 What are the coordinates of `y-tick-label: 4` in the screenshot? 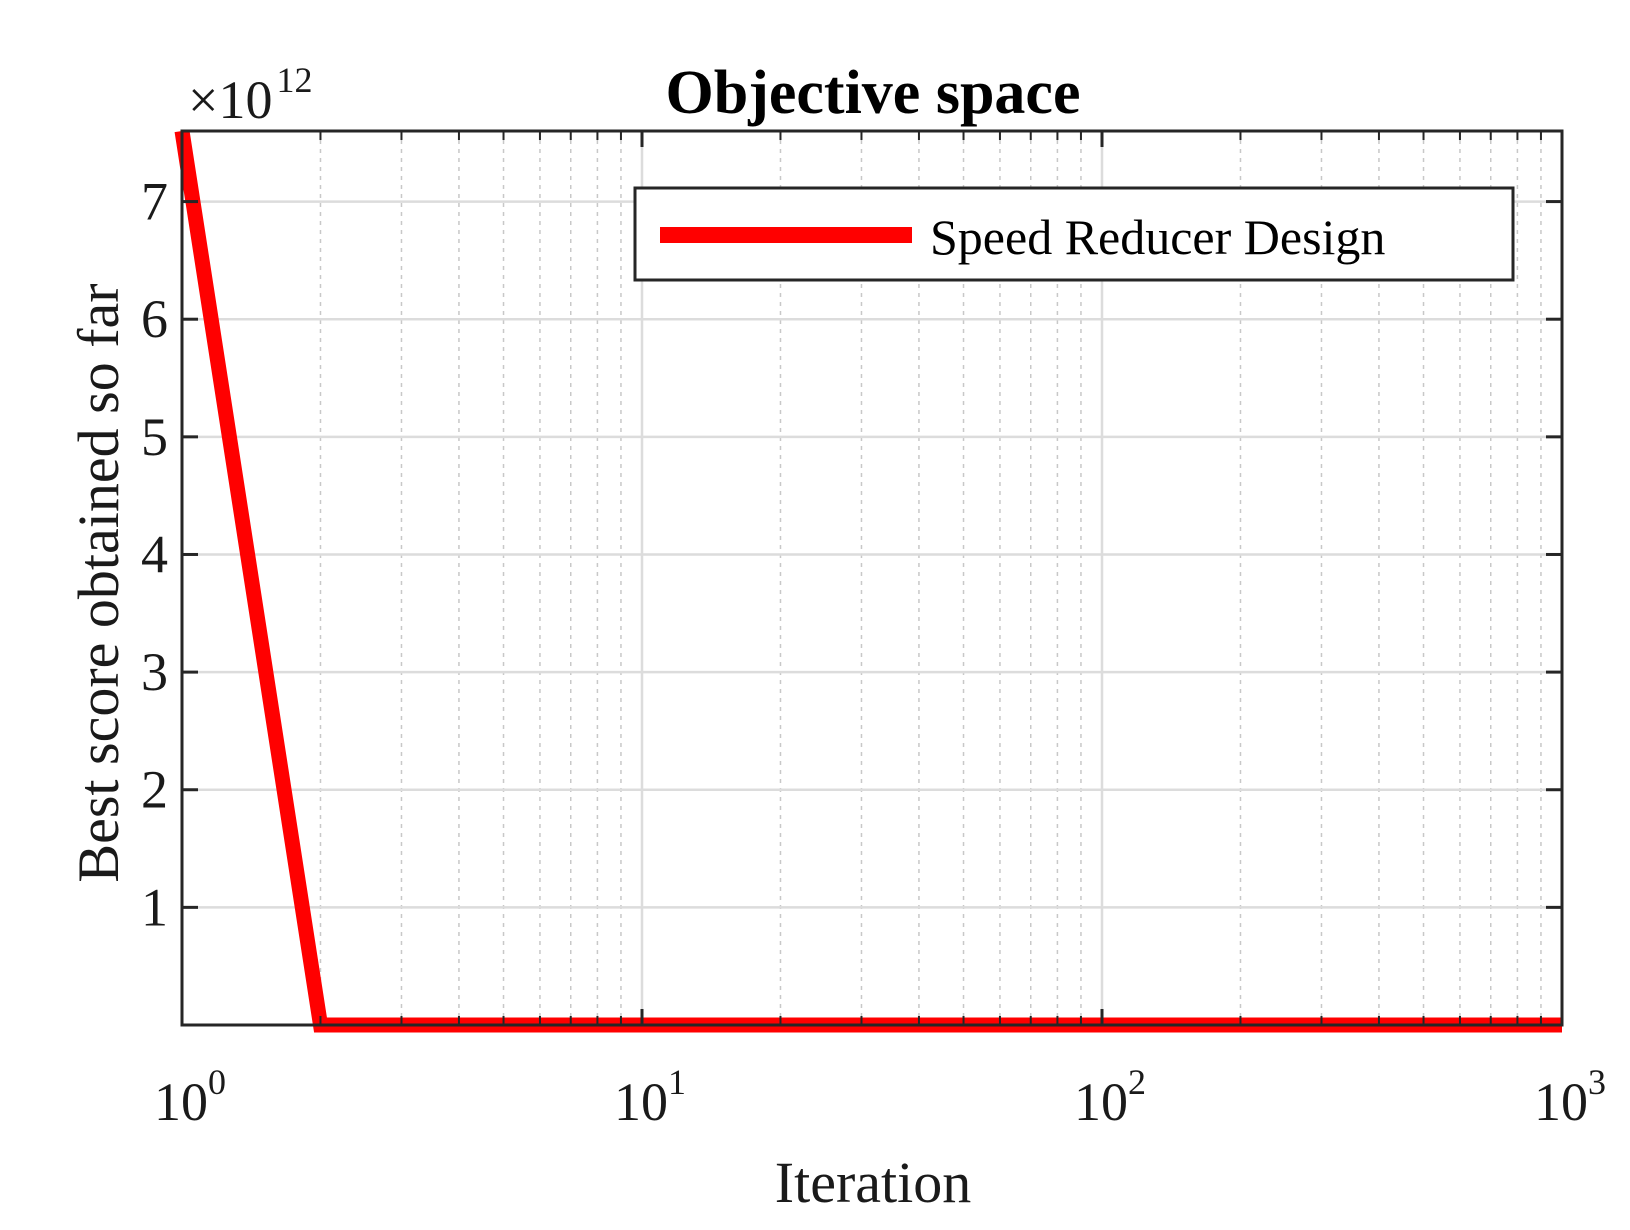 It's located at (154, 554).